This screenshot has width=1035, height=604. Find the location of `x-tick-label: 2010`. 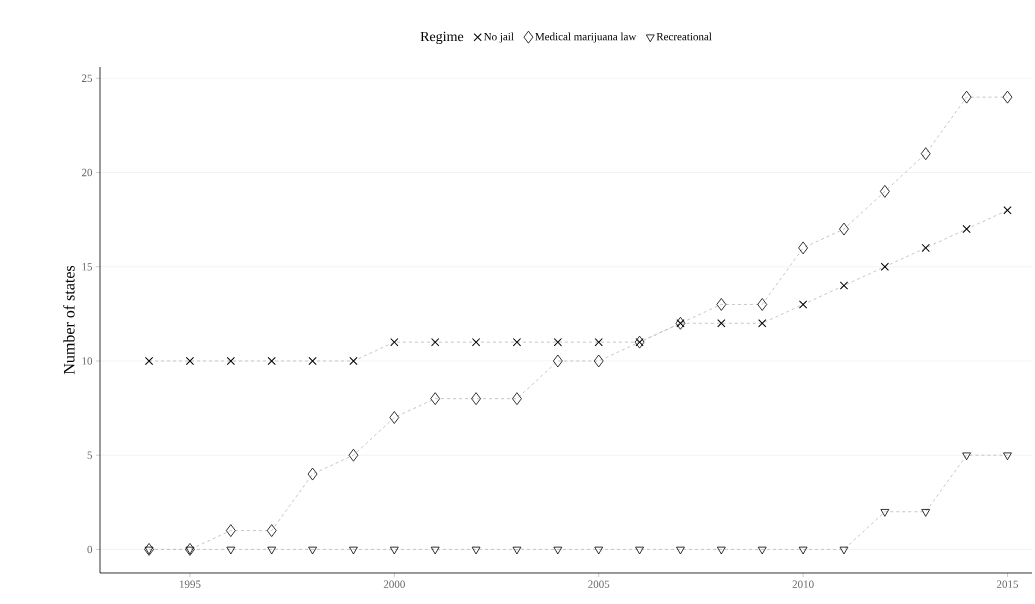

x-tick-label: 2010 is located at coordinates (803, 584).